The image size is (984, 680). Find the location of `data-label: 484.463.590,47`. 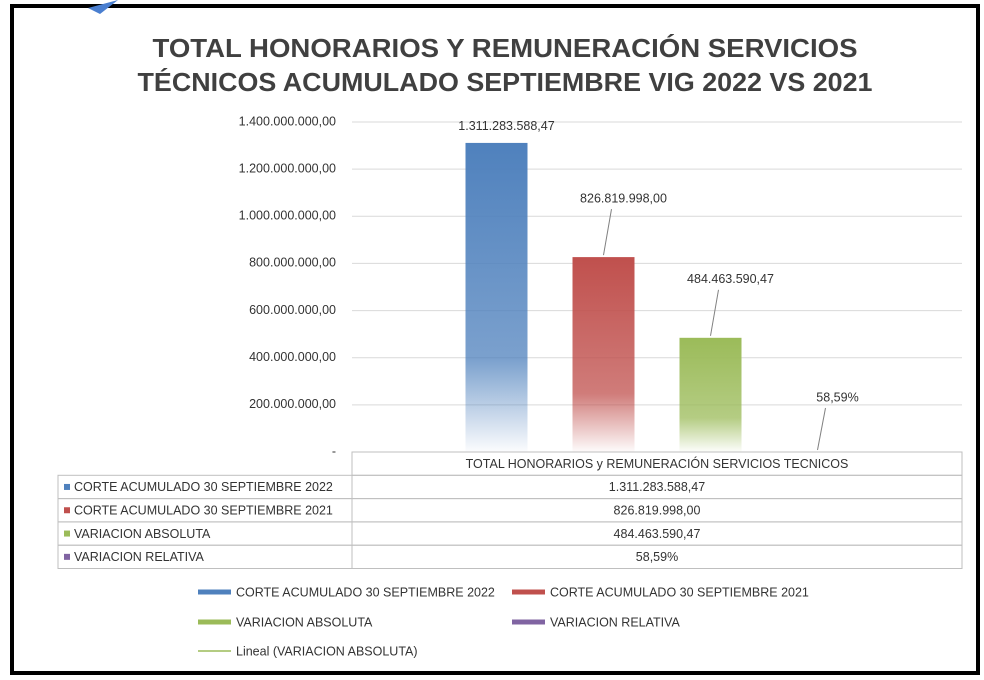

data-label: 484.463.590,47 is located at coordinates (730, 279).